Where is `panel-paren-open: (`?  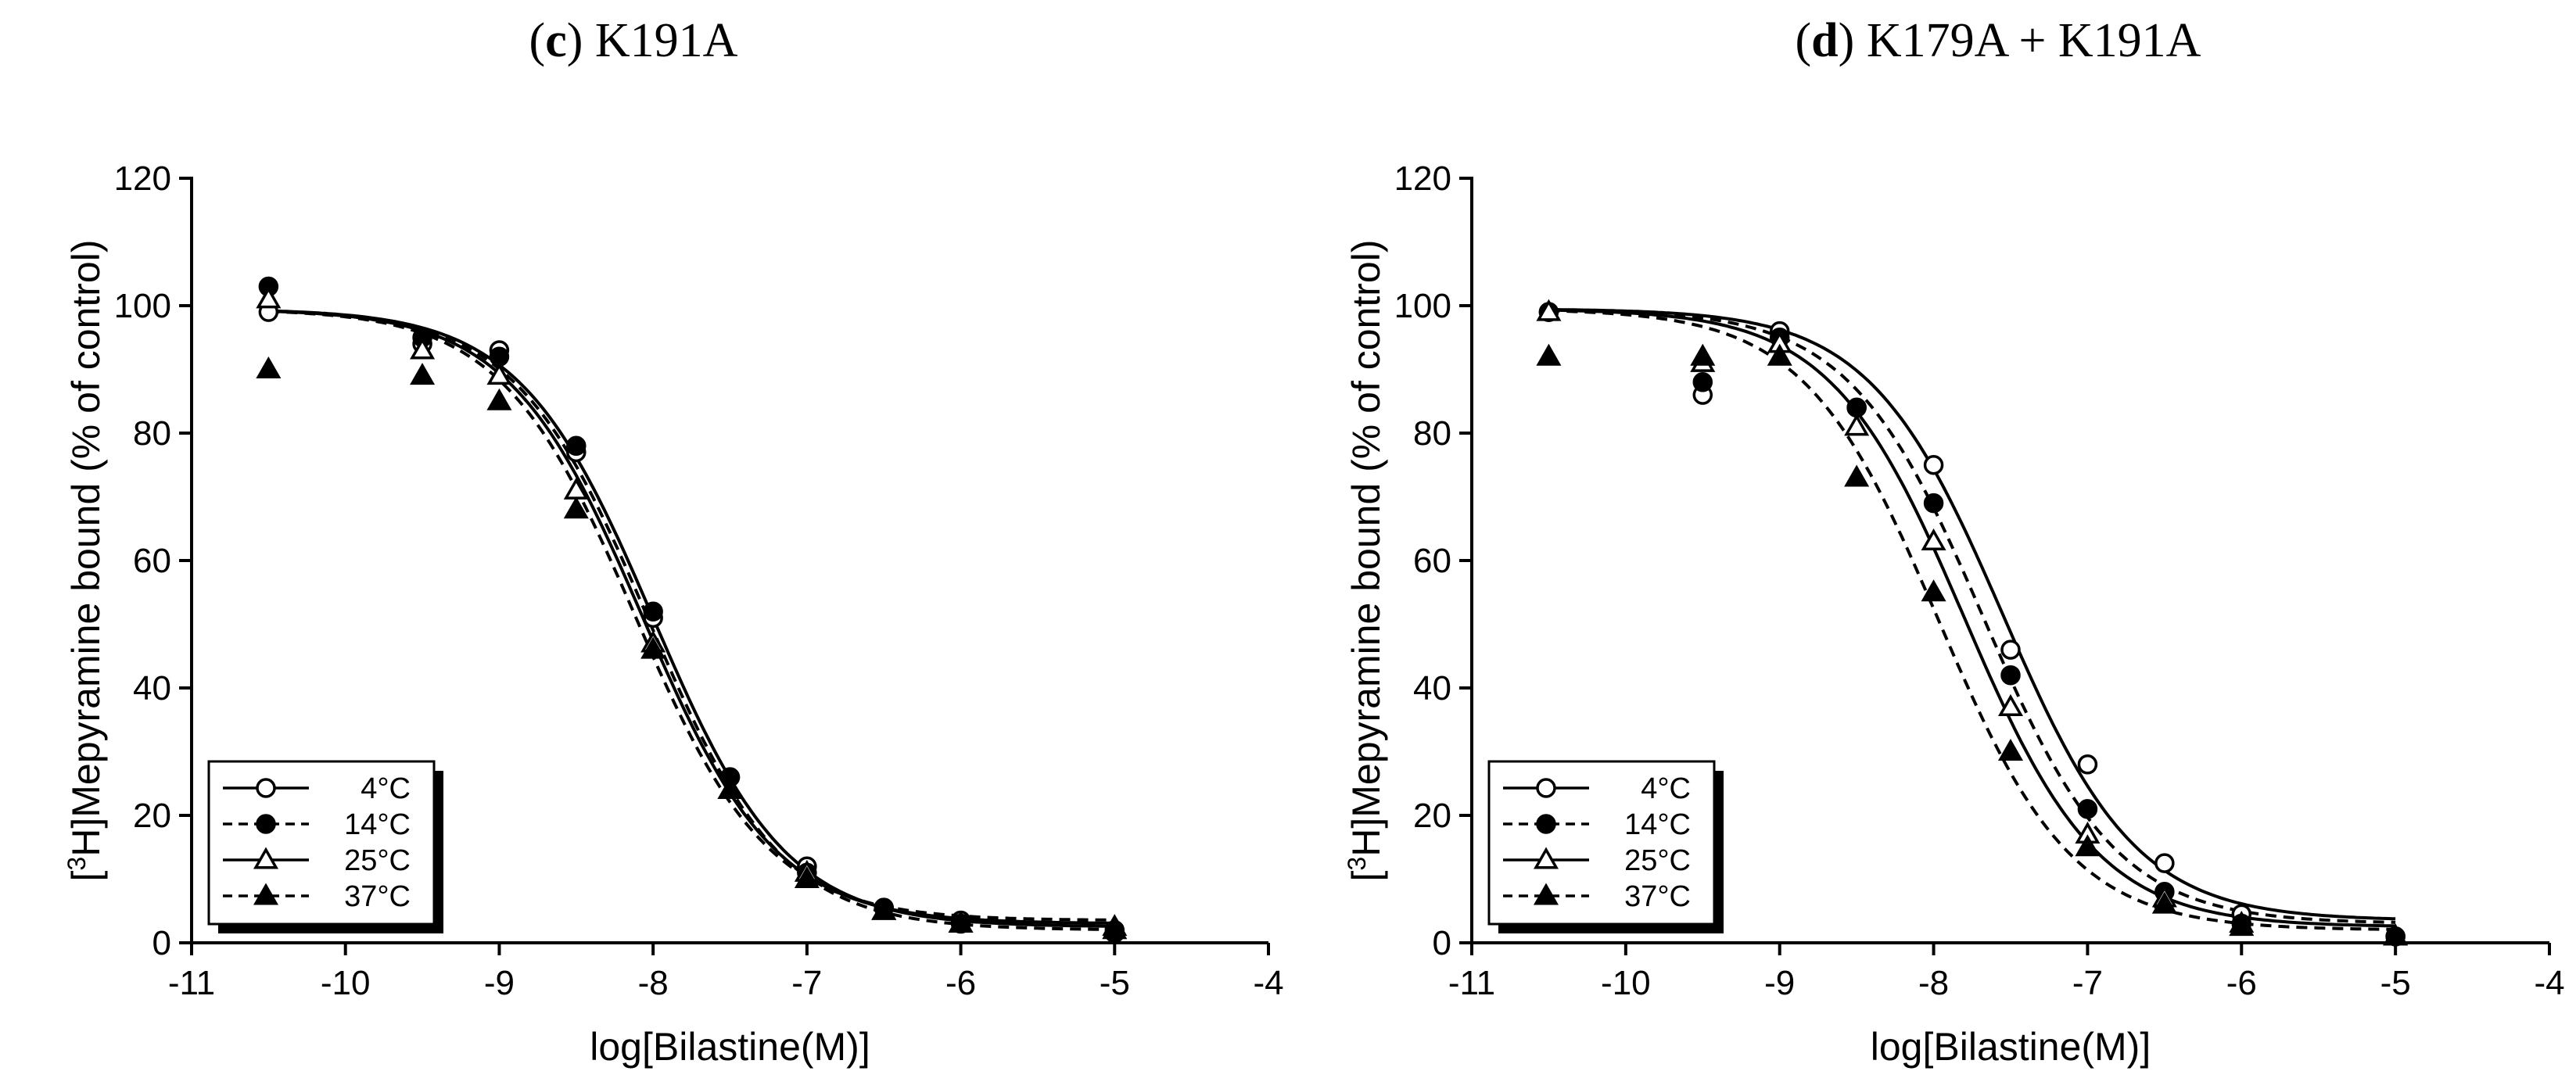 panel-paren-open: ( is located at coordinates (537, 40).